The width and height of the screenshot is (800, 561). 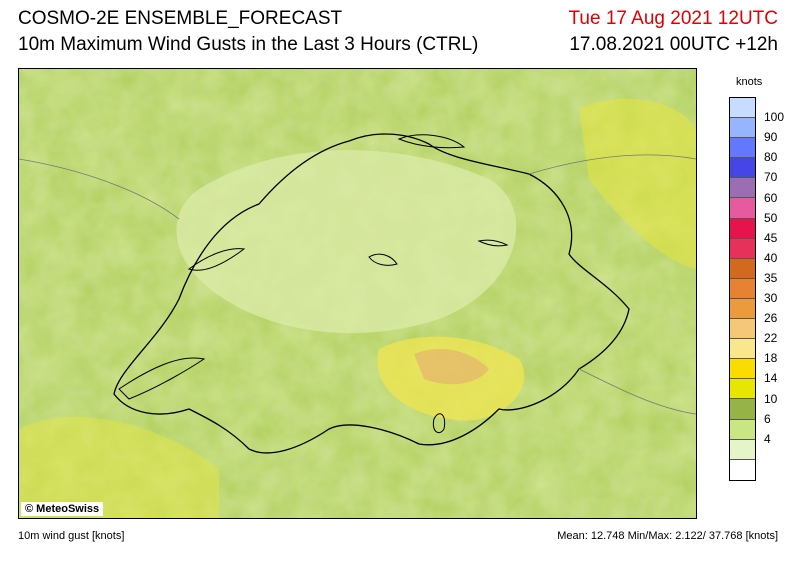 What do you see at coordinates (612, 164) in the screenshot?
I see `border-germany-austria` at bounding box center [612, 164].